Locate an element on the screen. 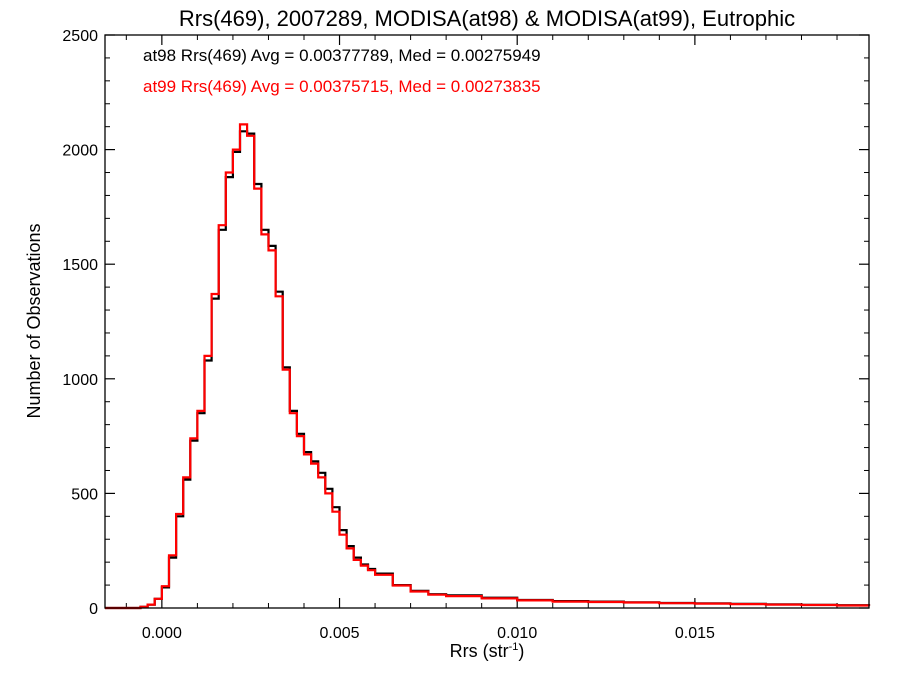 The image size is (900, 675). y-axis-label: Number of Observations is located at coordinates (34, 320).